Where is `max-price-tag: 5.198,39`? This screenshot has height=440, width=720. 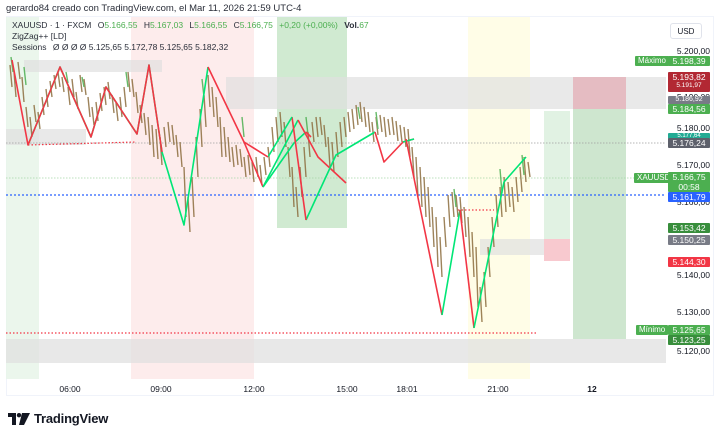 max-price-tag: 5.198,39 is located at coordinates (689, 61).